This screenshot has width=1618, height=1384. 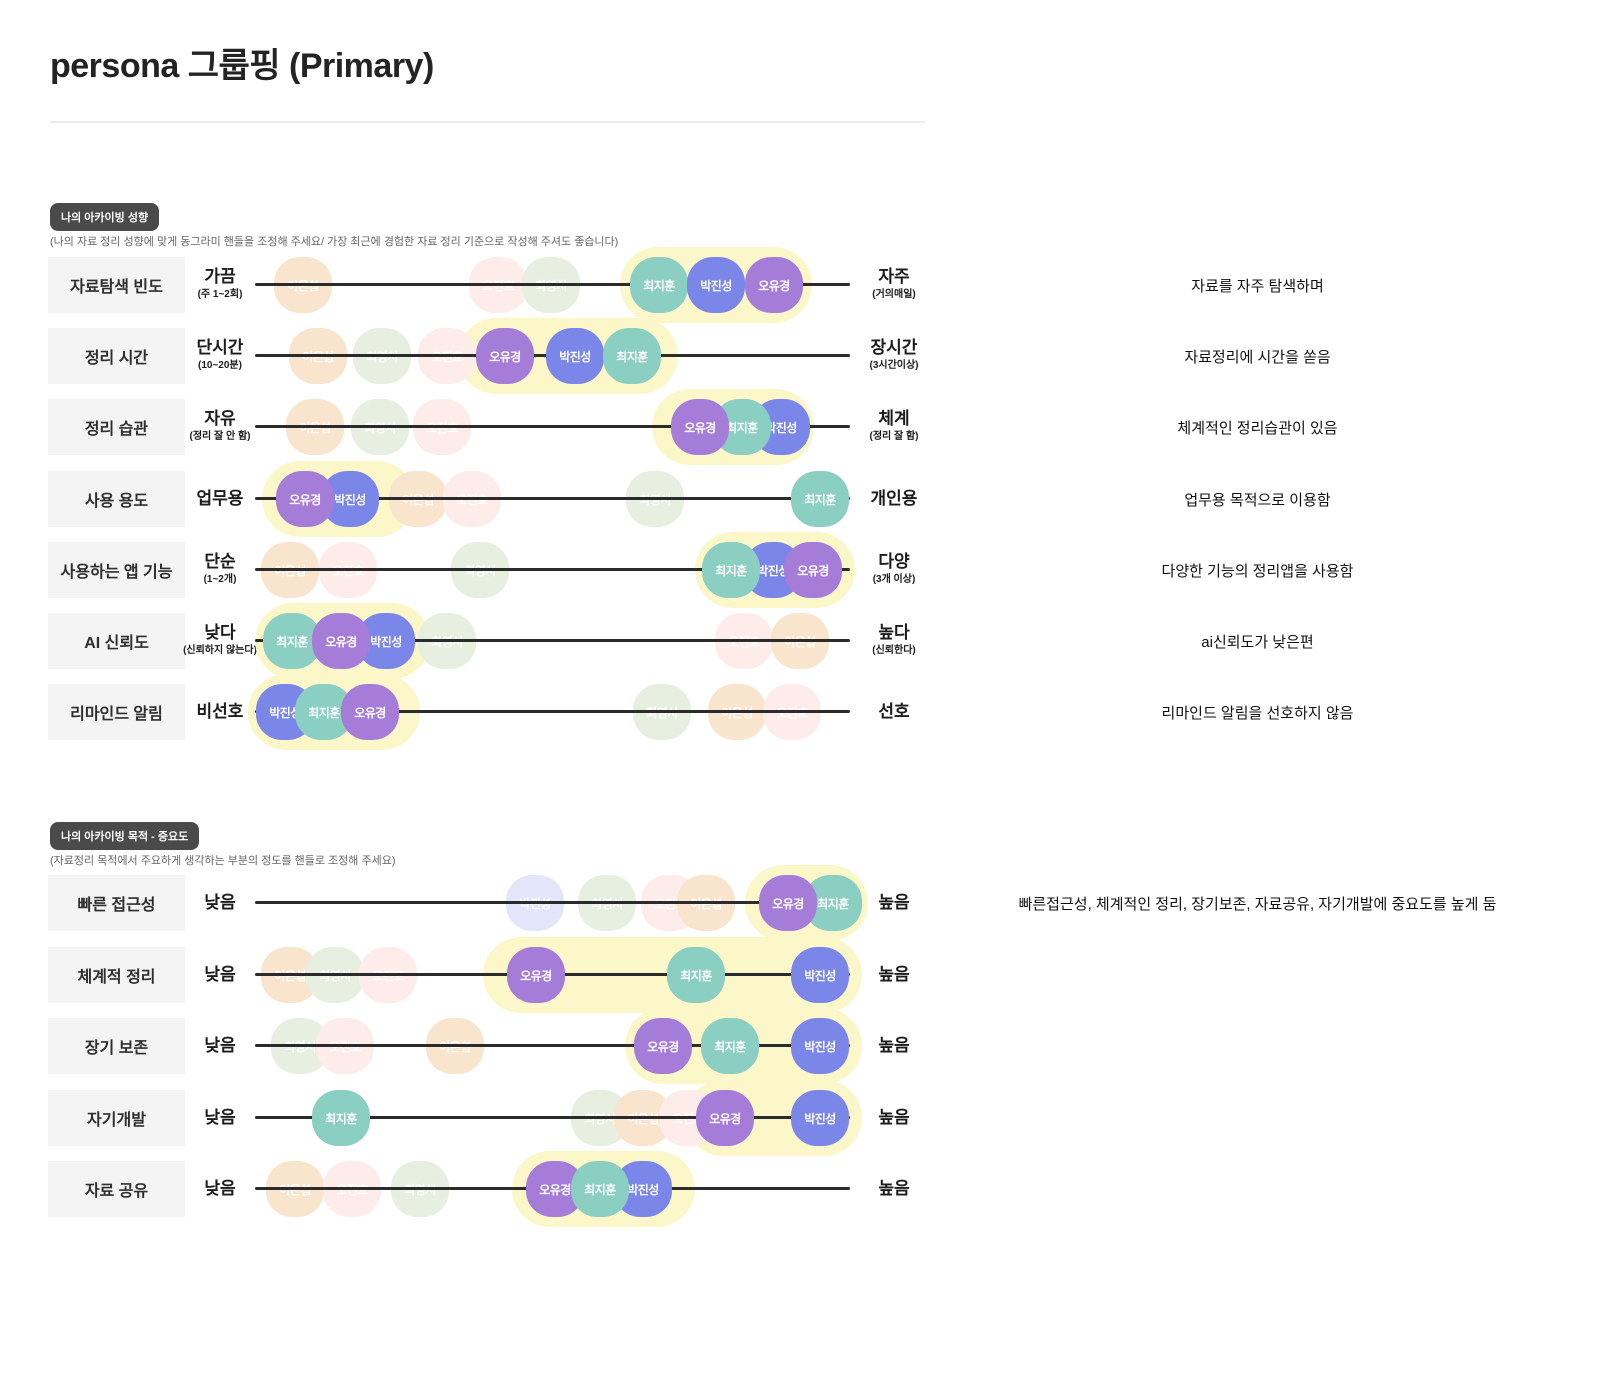 I want to click on scale-max-subtext: (정리 잘 함), so click(x=894, y=437).